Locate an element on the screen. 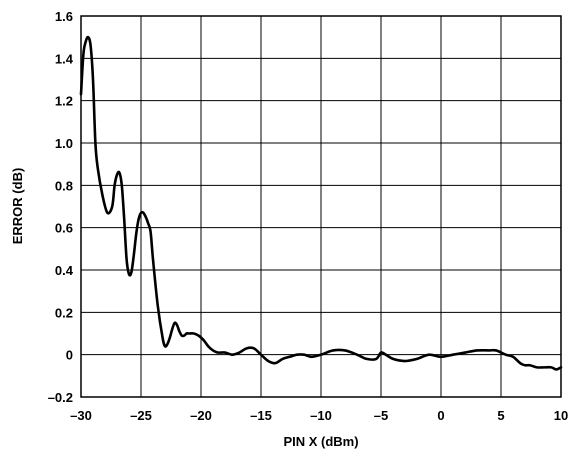 The image size is (579, 454). x-tick-label: –20 is located at coordinates (201, 415).